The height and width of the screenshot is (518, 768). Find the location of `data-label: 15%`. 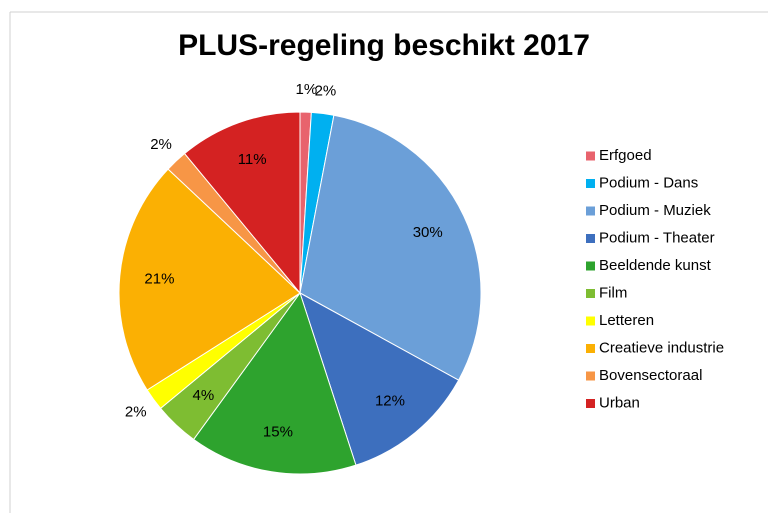

data-label: 15% is located at coordinates (278, 431).